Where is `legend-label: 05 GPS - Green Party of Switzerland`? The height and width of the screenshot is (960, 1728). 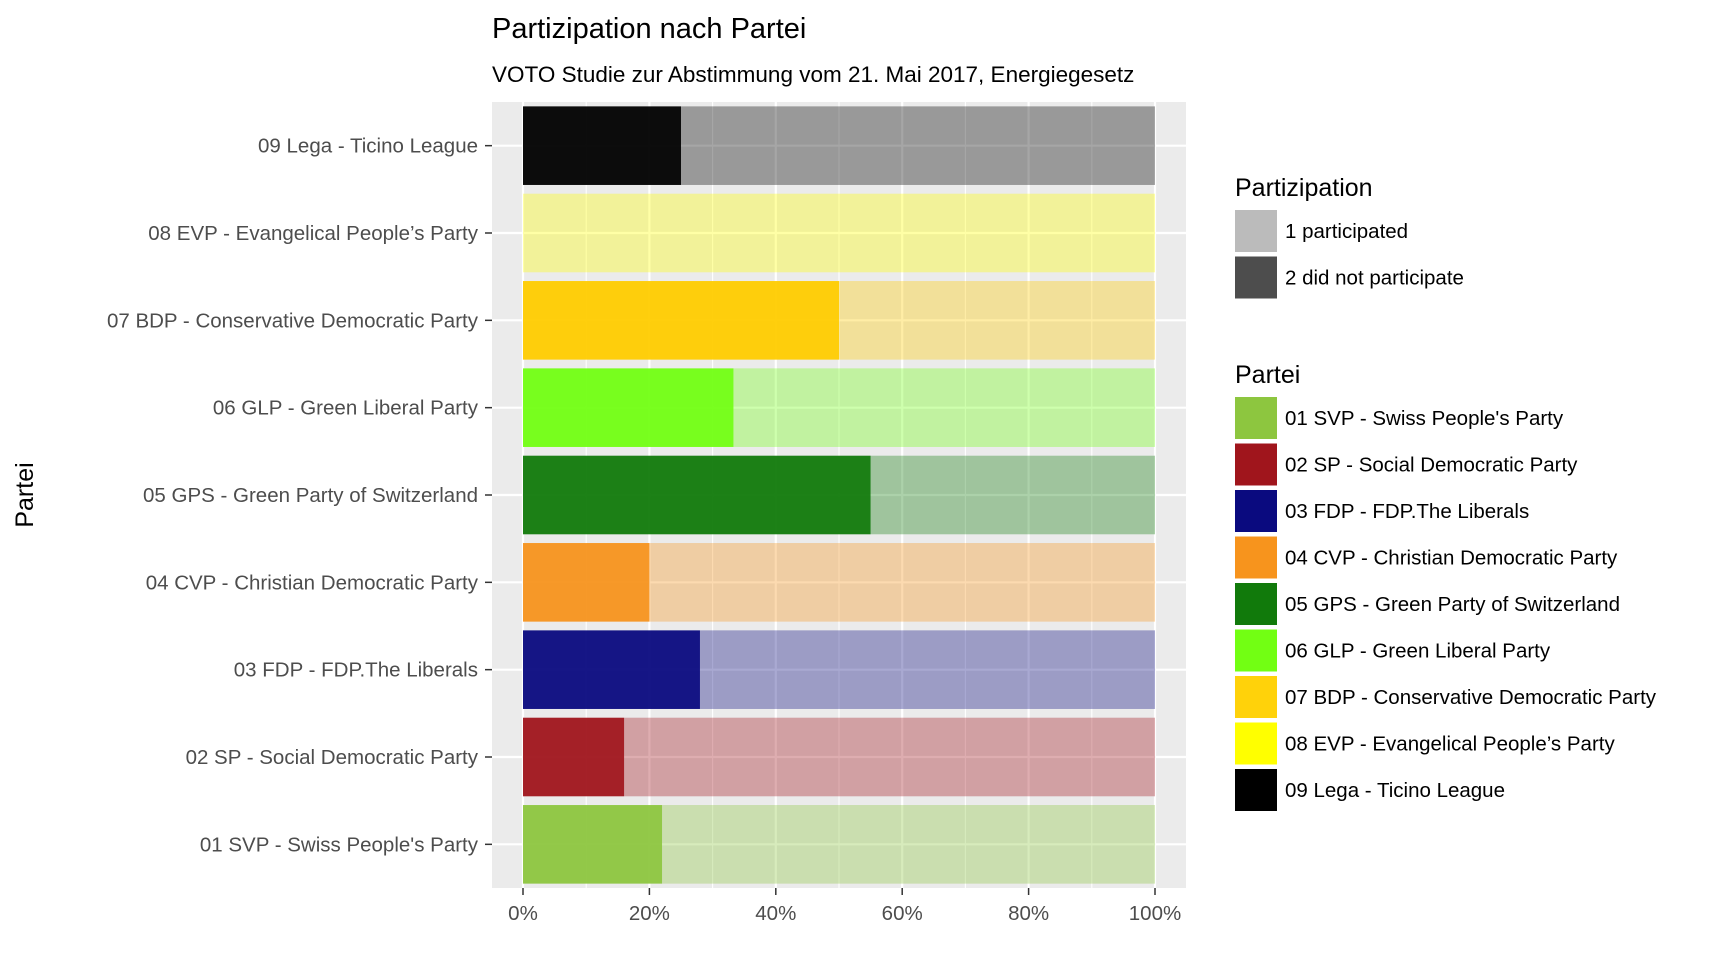
legend-label: 05 GPS - Green Party of Switzerland is located at coordinates (1452, 604).